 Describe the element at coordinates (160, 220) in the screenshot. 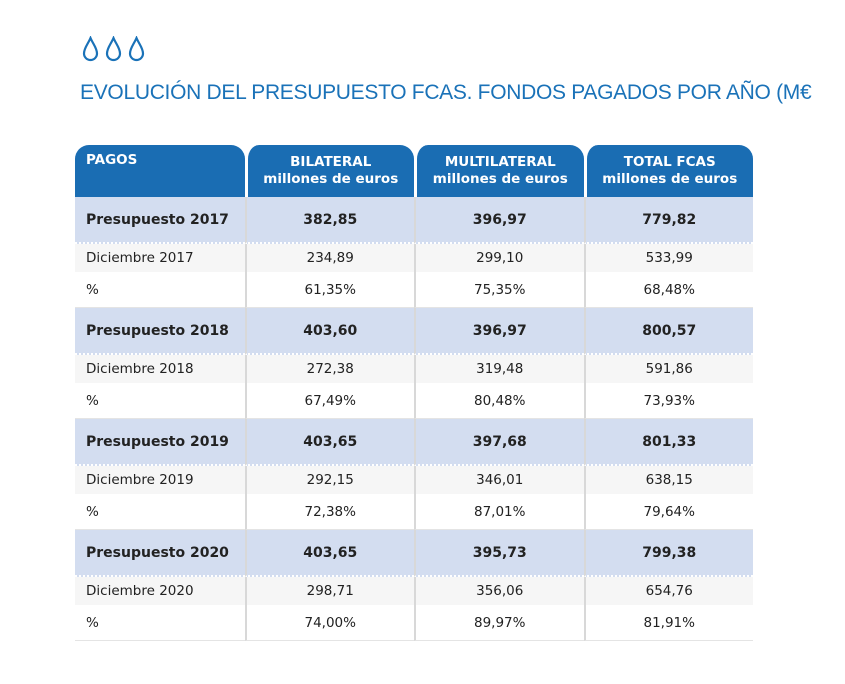

I see `table-cell: Presupuesto 2017` at that location.